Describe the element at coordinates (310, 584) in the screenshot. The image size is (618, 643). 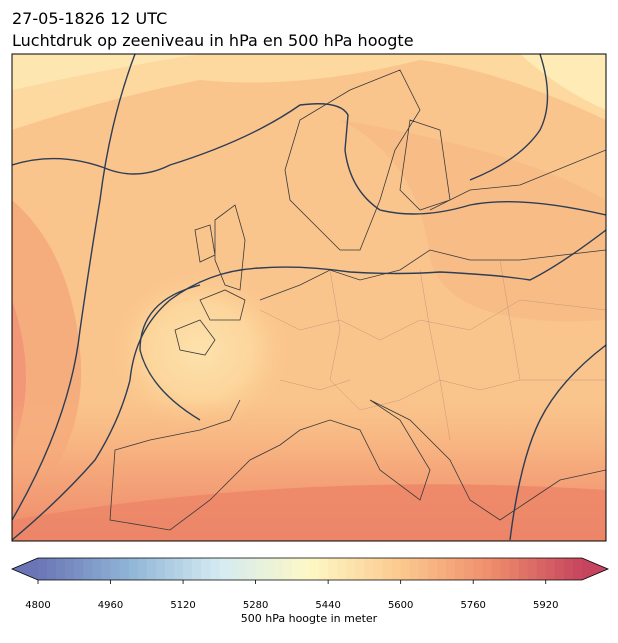
I see `colorbar: 4800 4960 5120 5280 5440 5600 5760 5920` at that location.